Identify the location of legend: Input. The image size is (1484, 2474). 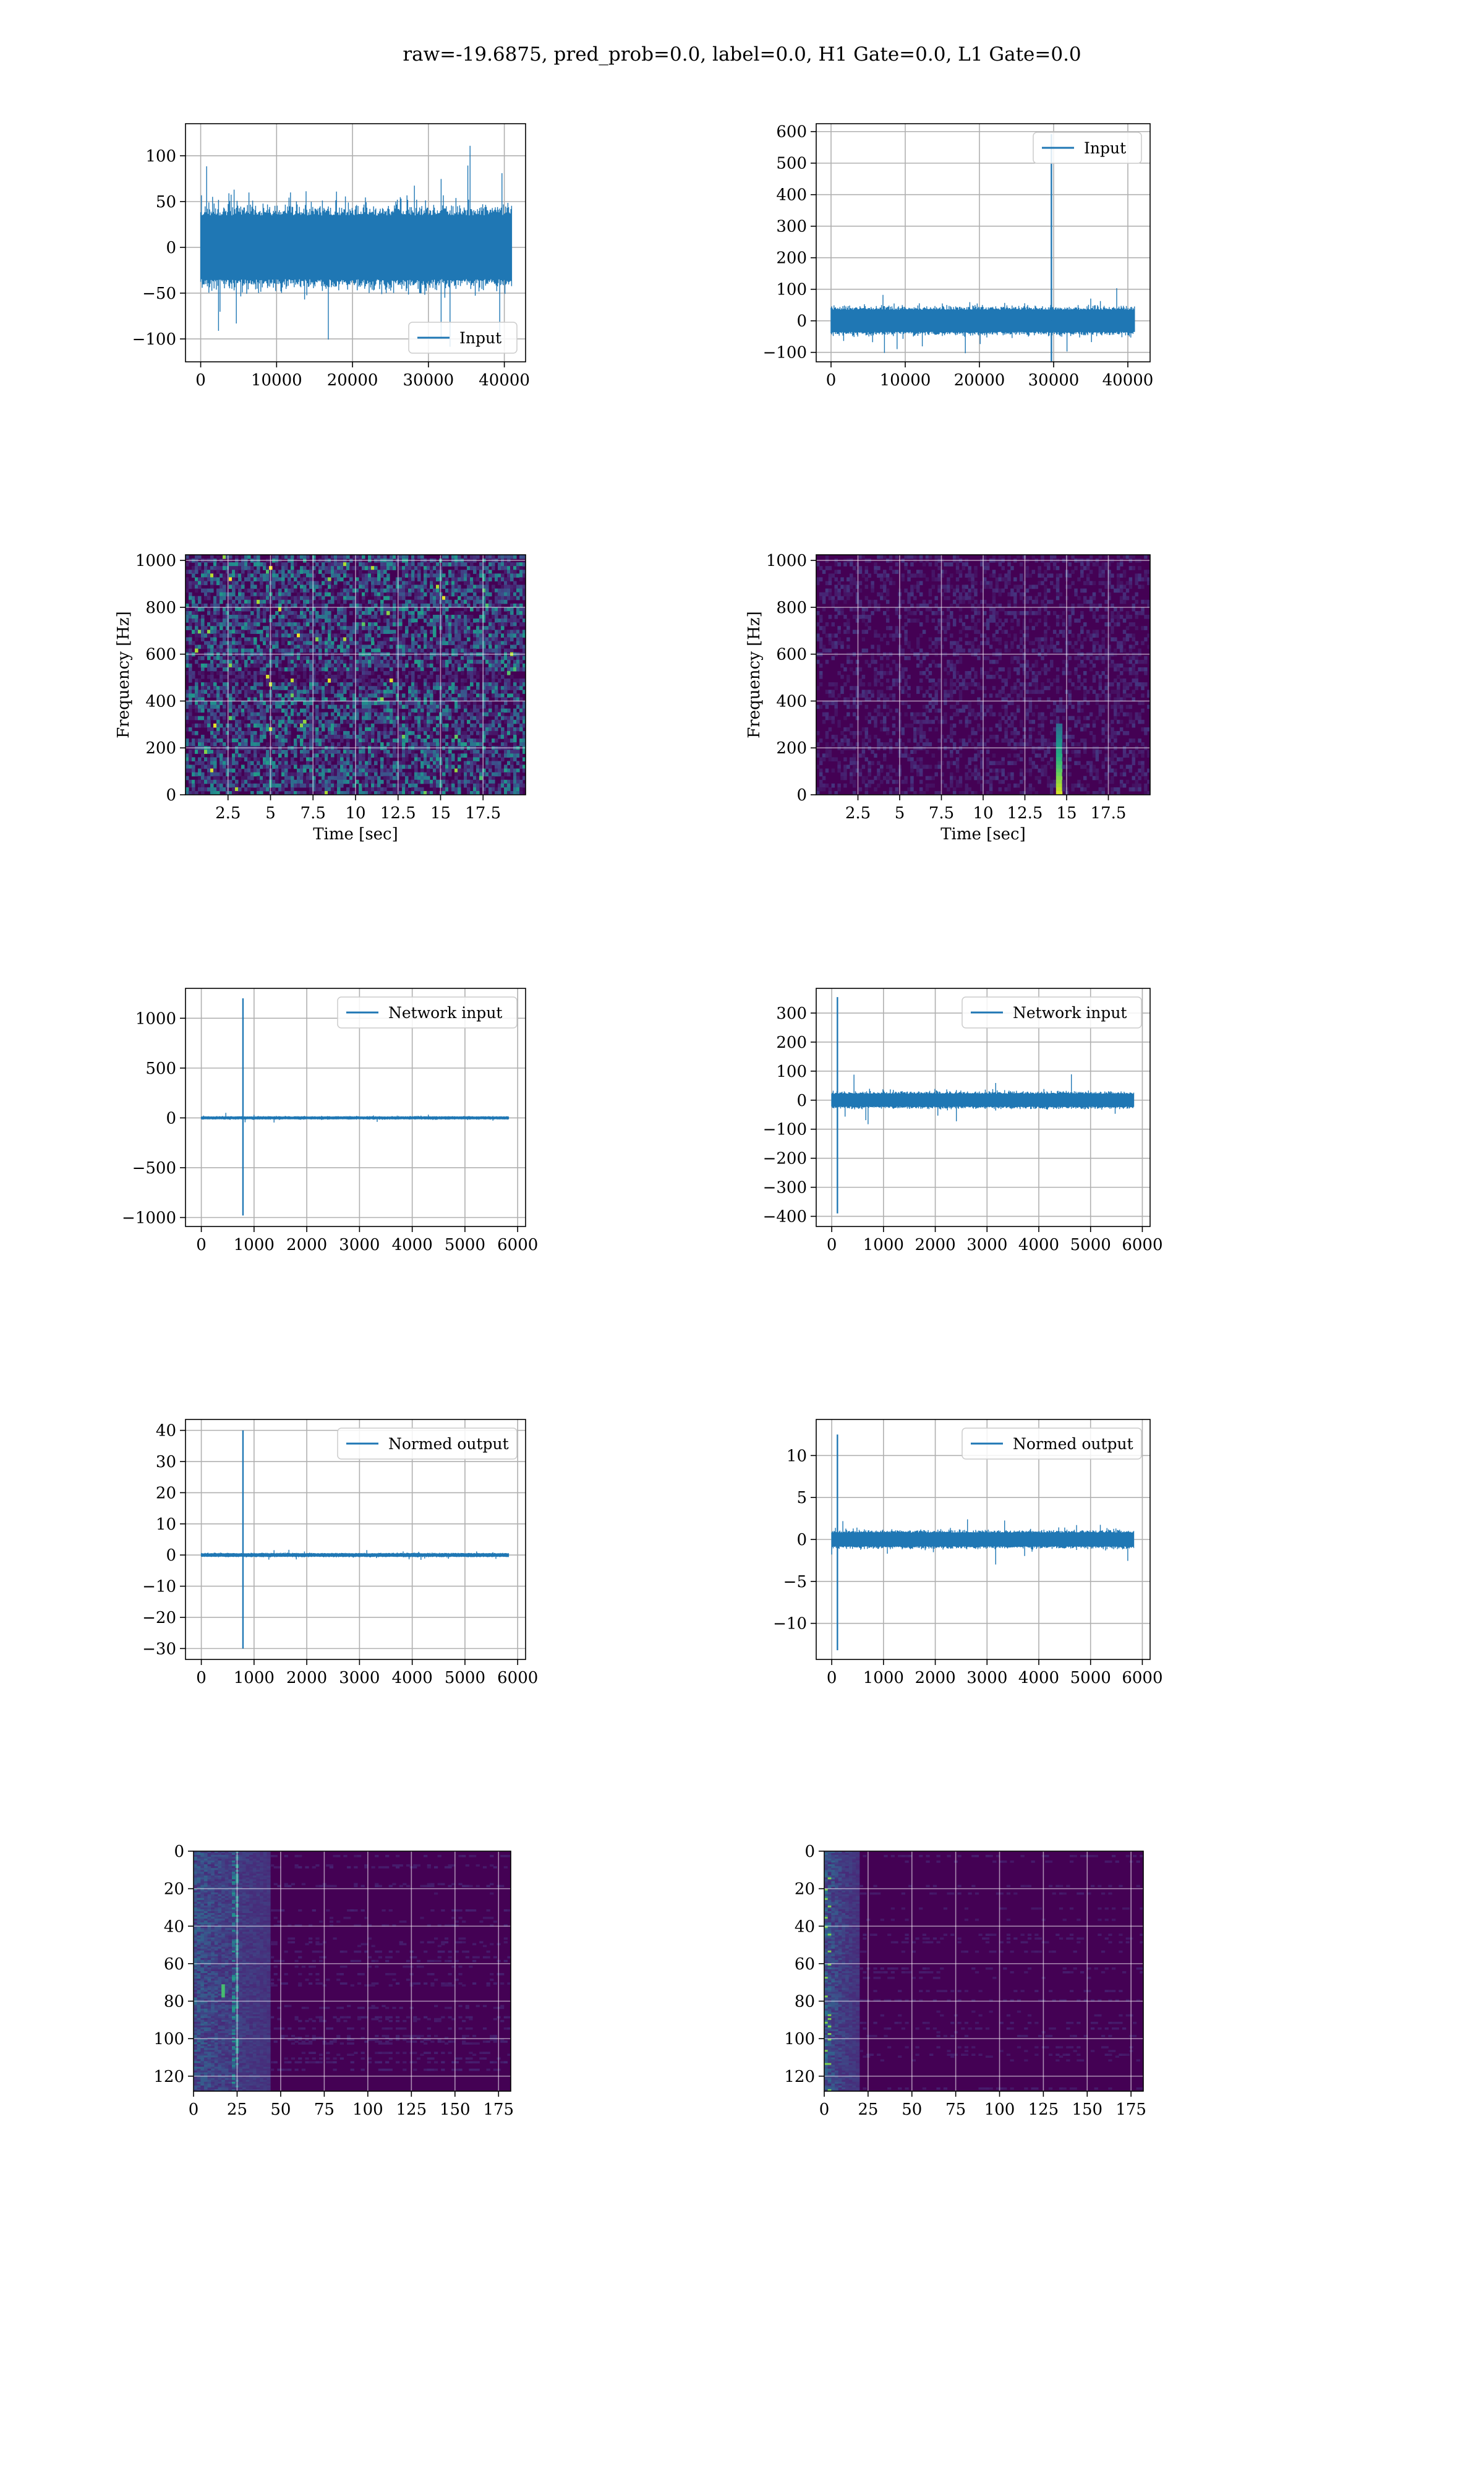
(1087, 148).